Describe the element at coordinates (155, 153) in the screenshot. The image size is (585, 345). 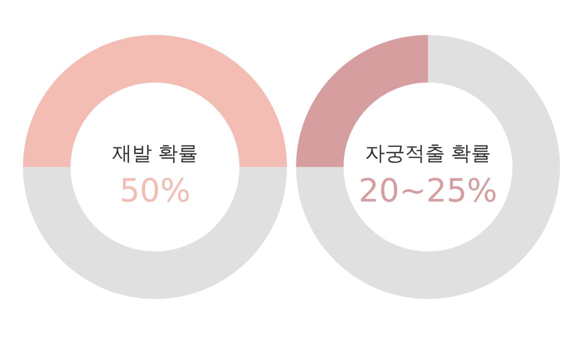
I see `text: 재발 확률` at that location.